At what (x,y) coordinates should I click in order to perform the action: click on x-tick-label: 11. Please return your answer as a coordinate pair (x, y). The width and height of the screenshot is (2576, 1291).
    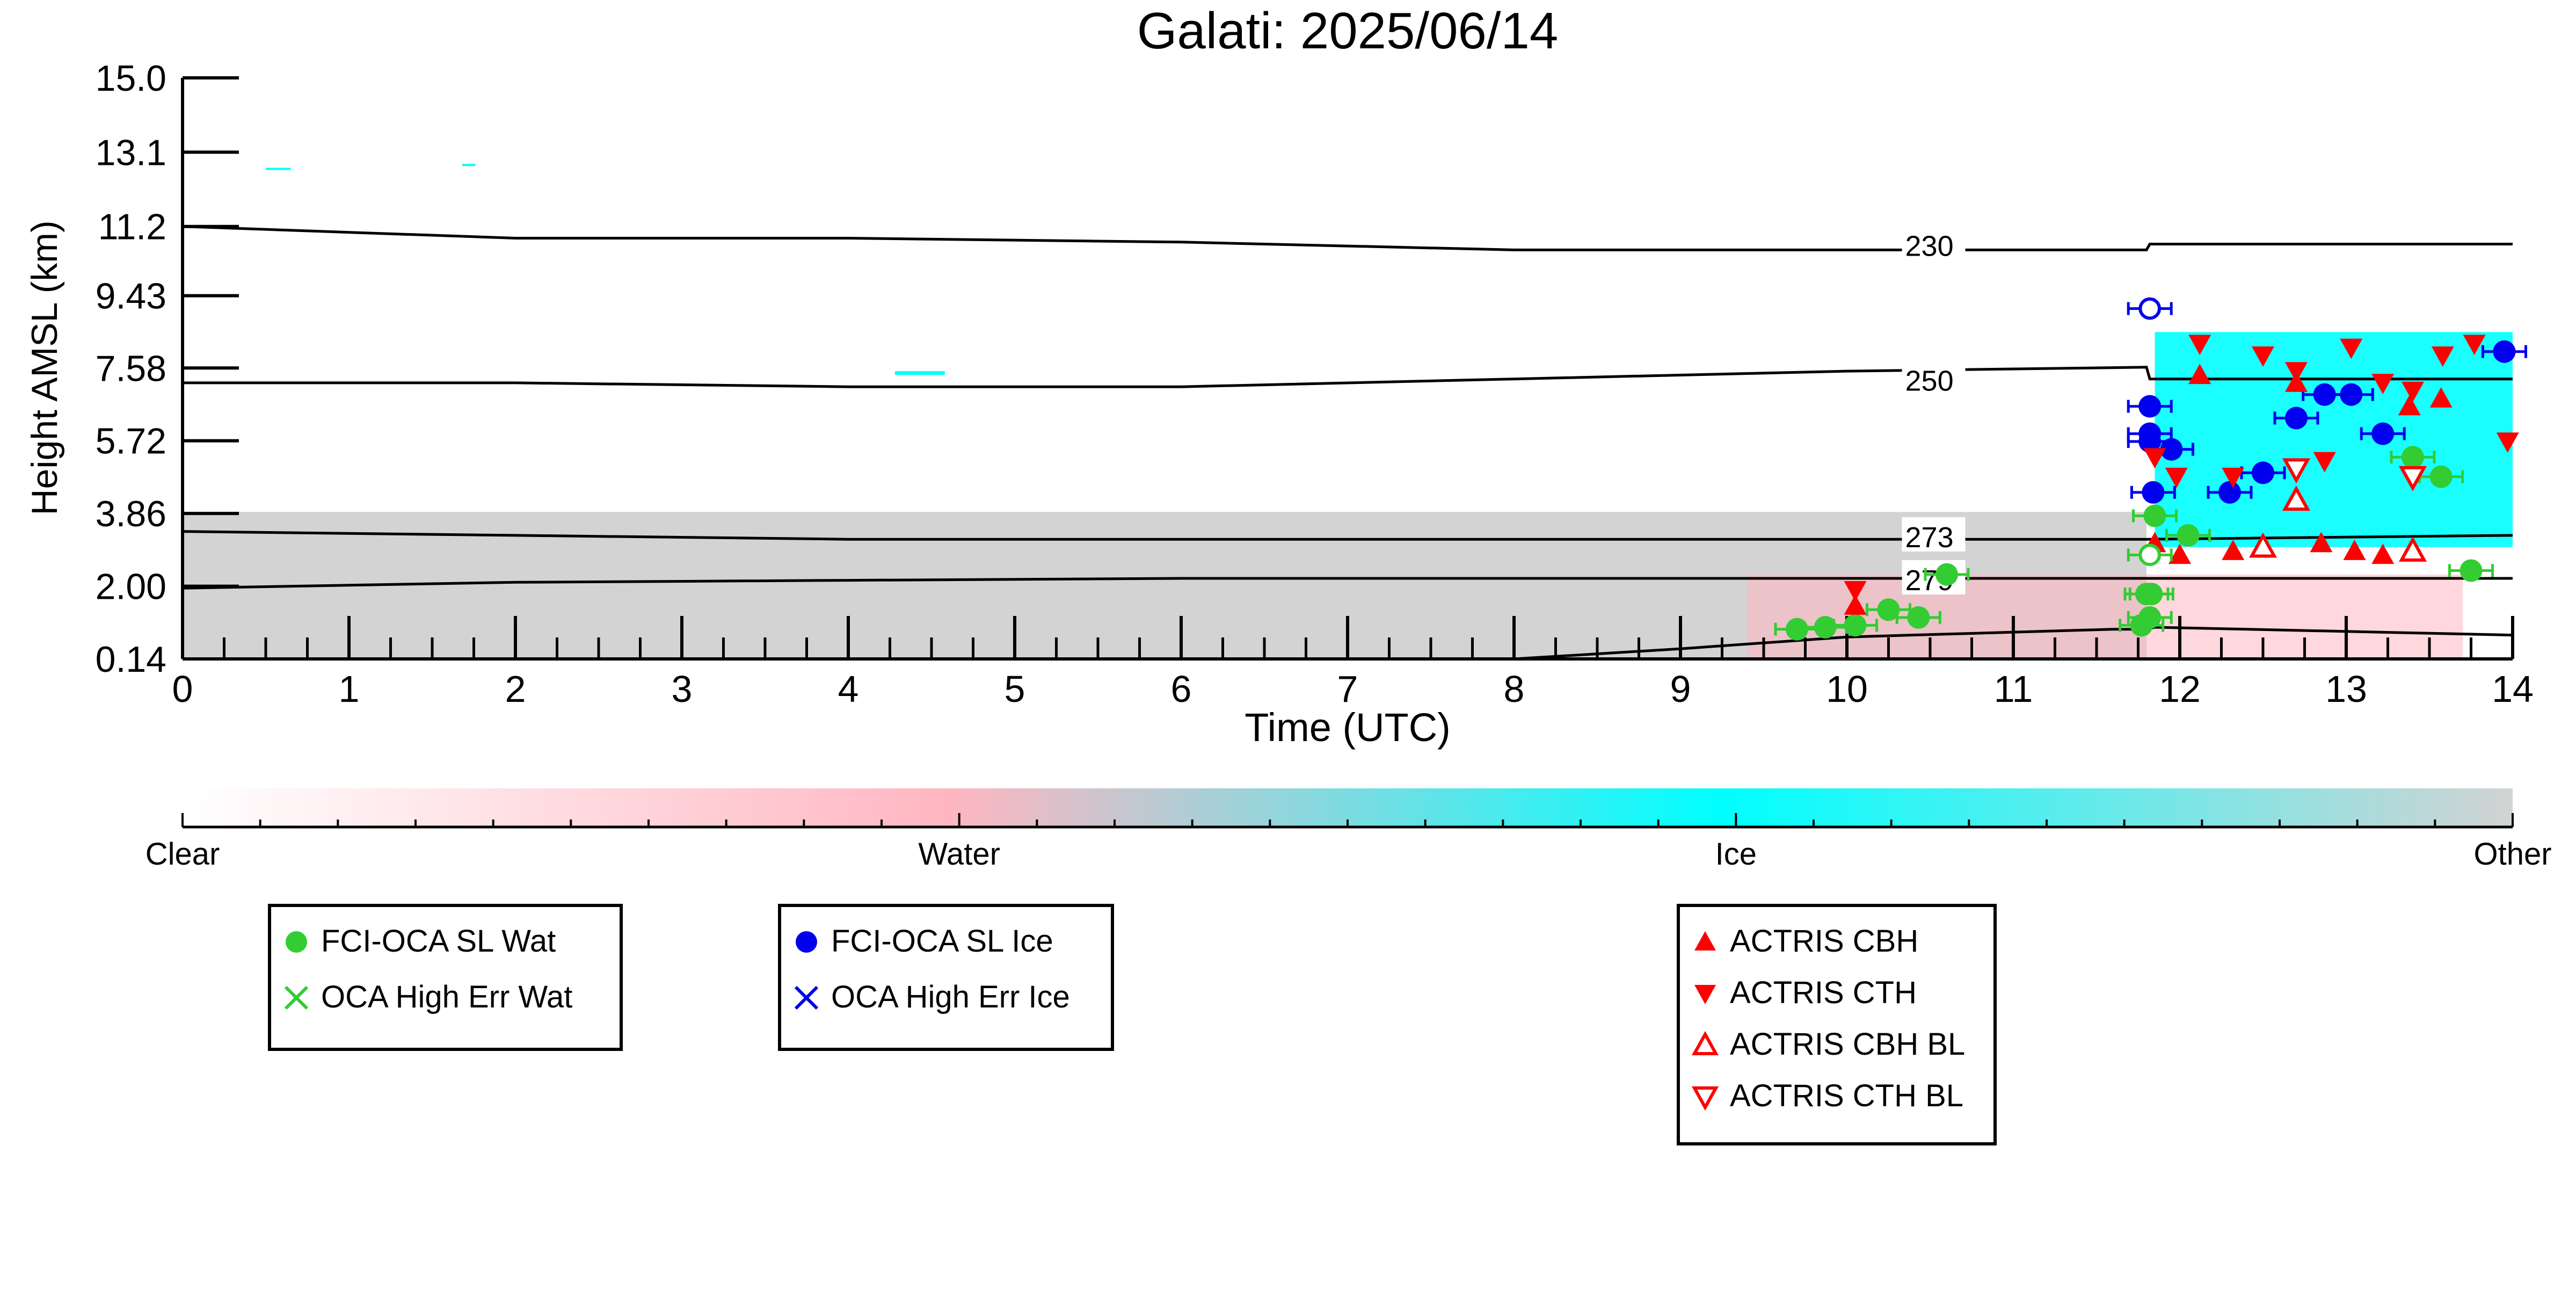
    Looking at the image, I should click on (2013, 689).